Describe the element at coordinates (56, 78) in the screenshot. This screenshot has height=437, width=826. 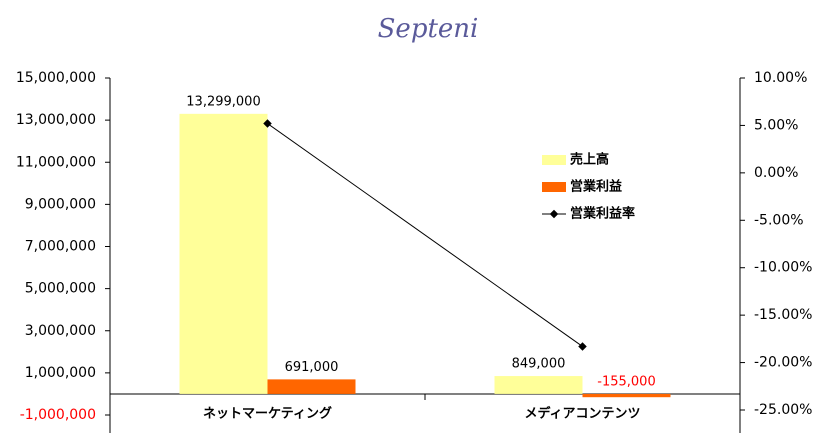
I see `y-tick-label: 15,000,000` at that location.